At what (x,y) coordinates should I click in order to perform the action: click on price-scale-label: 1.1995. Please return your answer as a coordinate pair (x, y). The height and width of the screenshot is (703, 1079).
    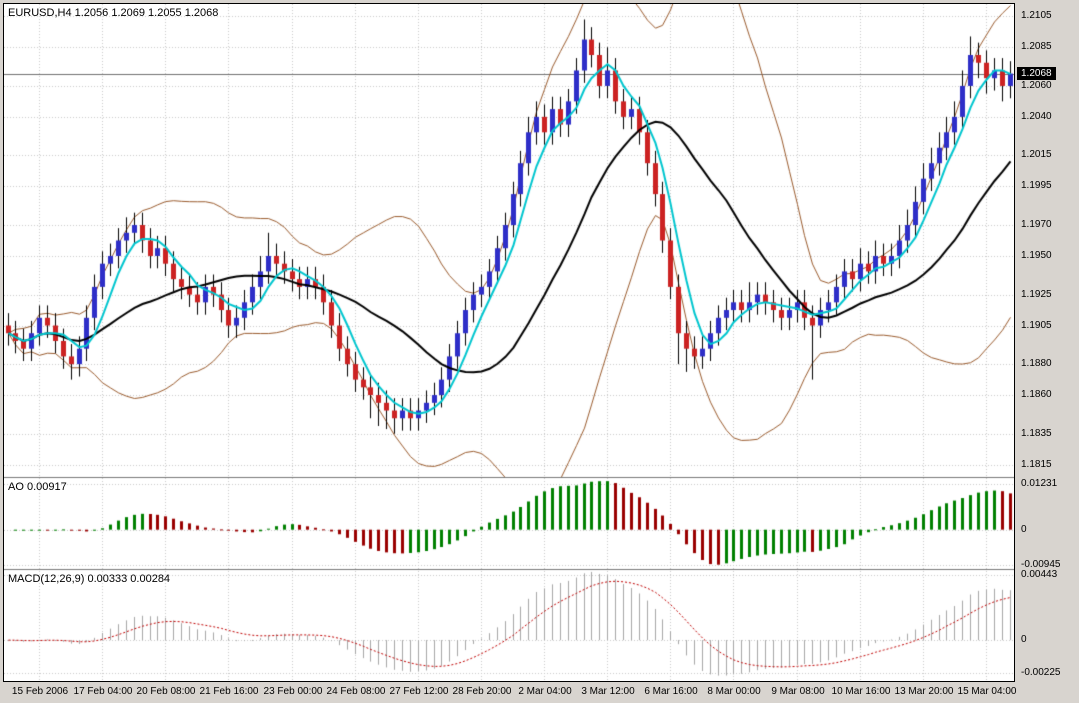
    Looking at the image, I should click on (1036, 185).